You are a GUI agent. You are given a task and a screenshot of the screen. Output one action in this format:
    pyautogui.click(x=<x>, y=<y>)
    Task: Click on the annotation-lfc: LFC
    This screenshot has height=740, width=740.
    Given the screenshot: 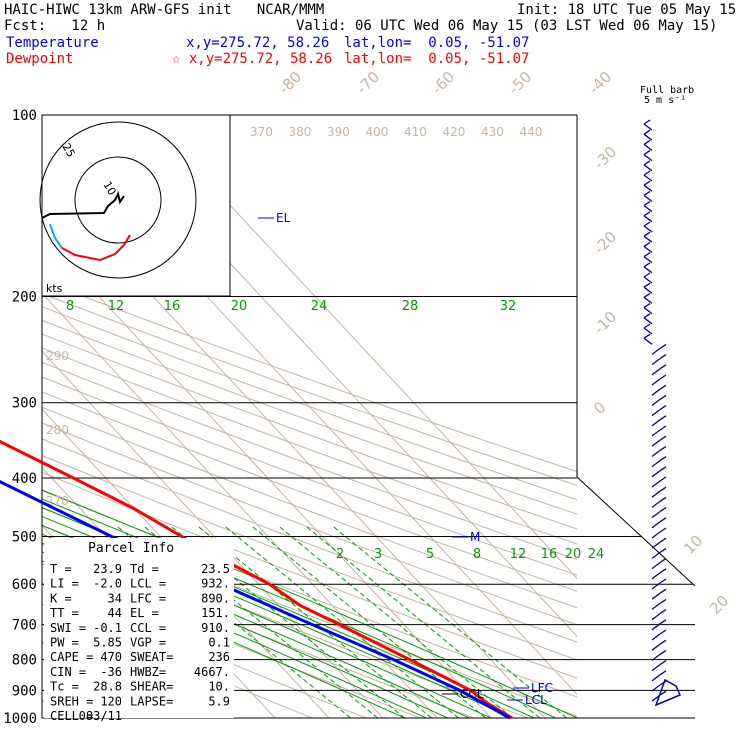 What is the action you would take?
    pyautogui.click(x=542, y=688)
    